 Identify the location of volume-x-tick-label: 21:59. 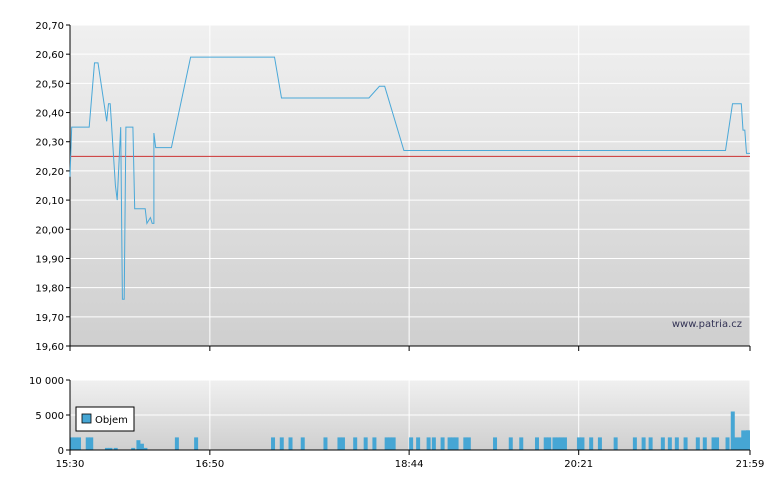
(750, 464).